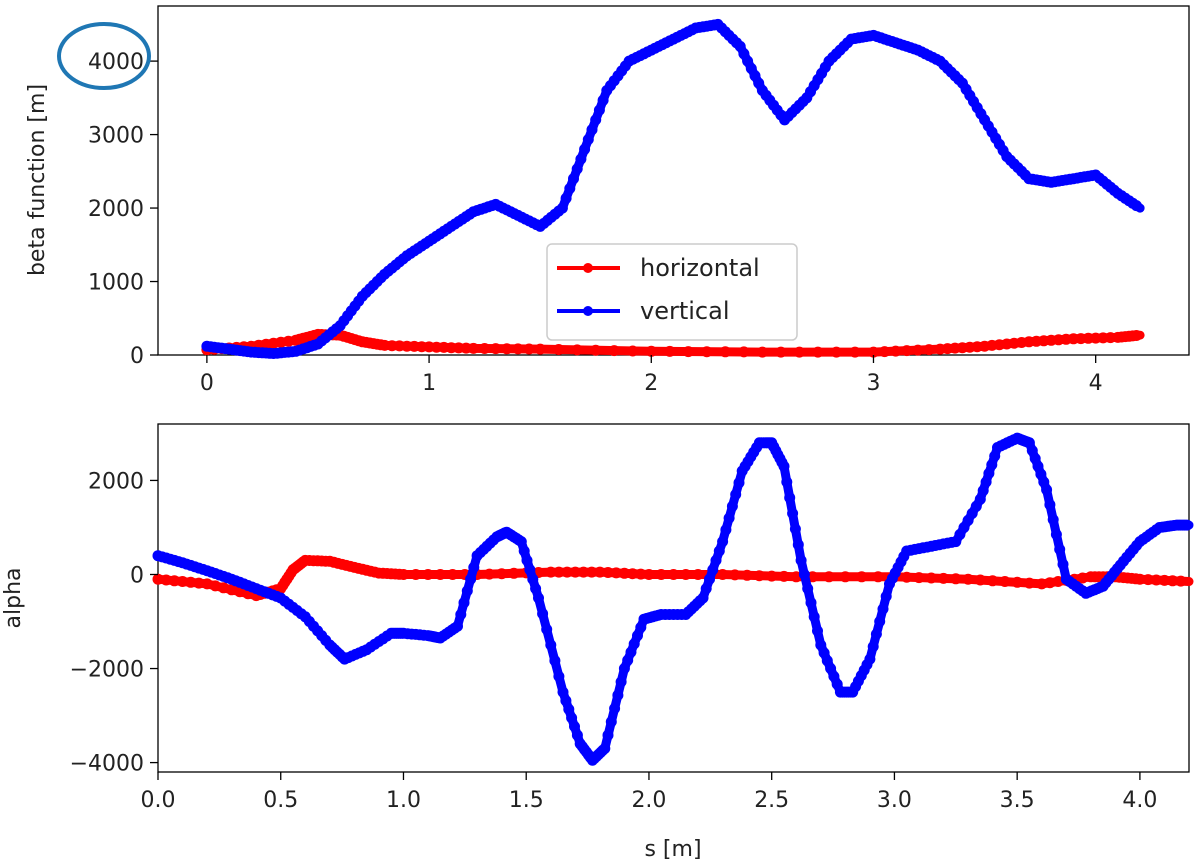 The width and height of the screenshot is (1202, 865). What do you see at coordinates (116, 481) in the screenshot?
I see `bottom-y-tick-label: 2000` at bounding box center [116, 481].